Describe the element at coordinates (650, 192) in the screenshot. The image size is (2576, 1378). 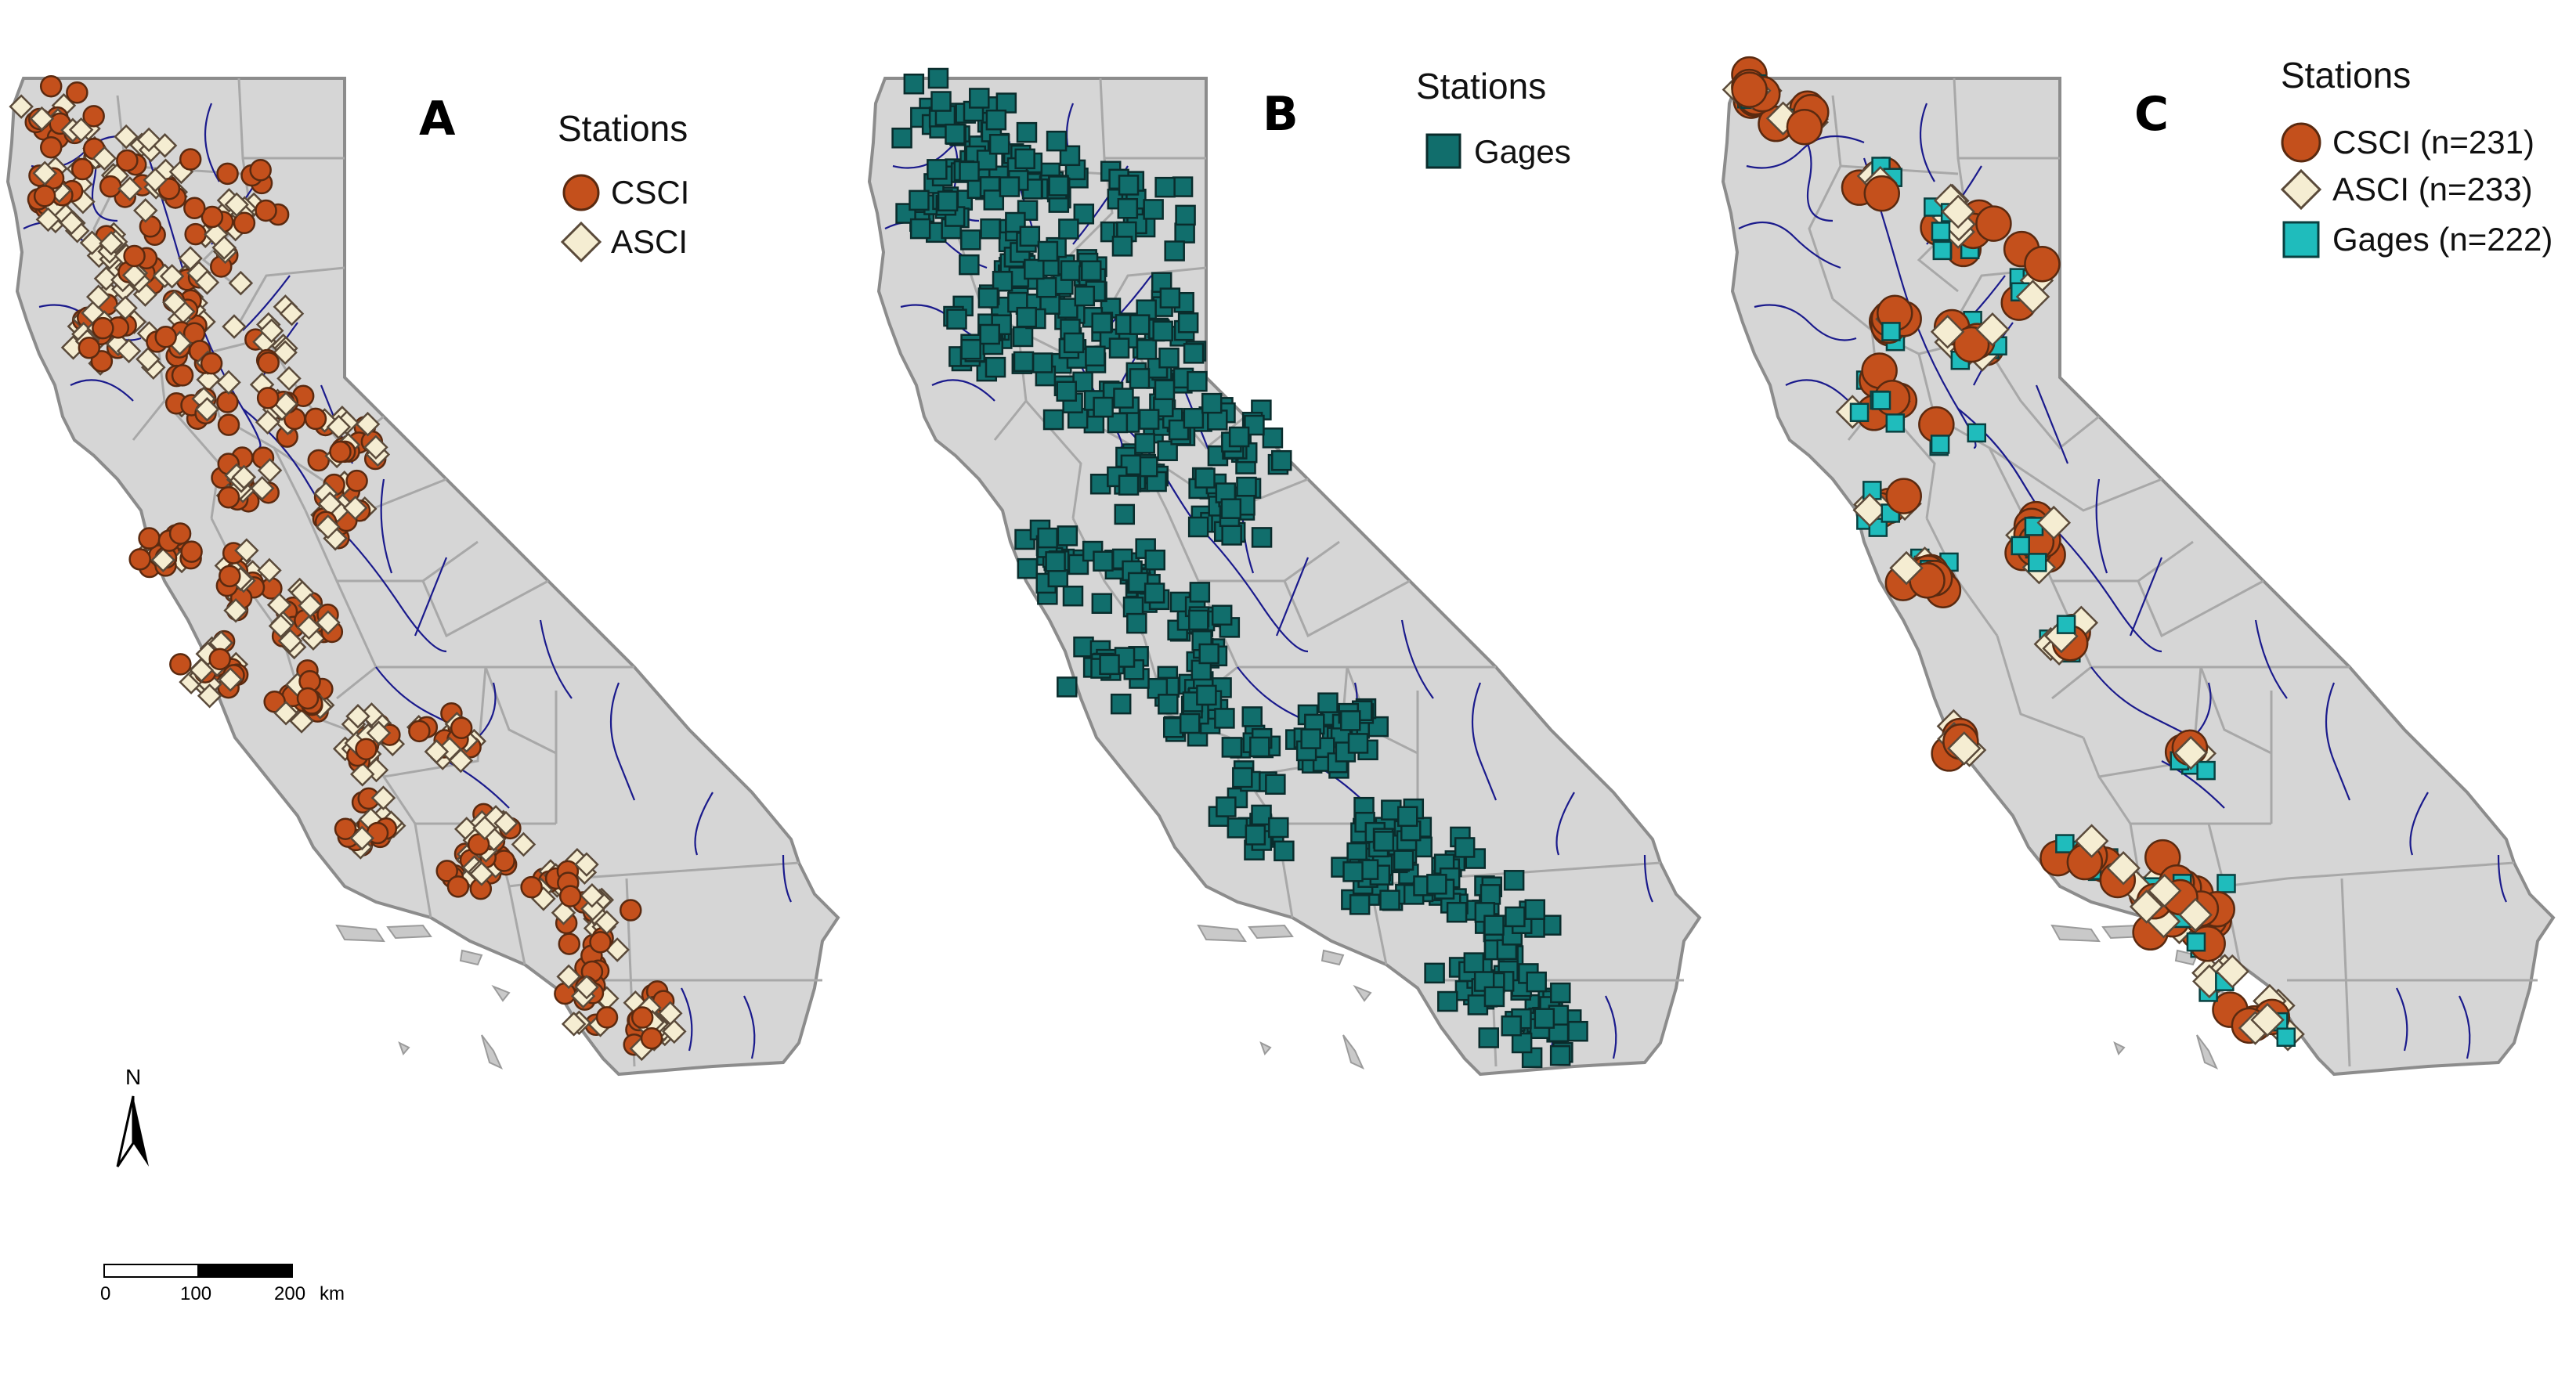
I see `legend-label-csci: CSCI` at that location.